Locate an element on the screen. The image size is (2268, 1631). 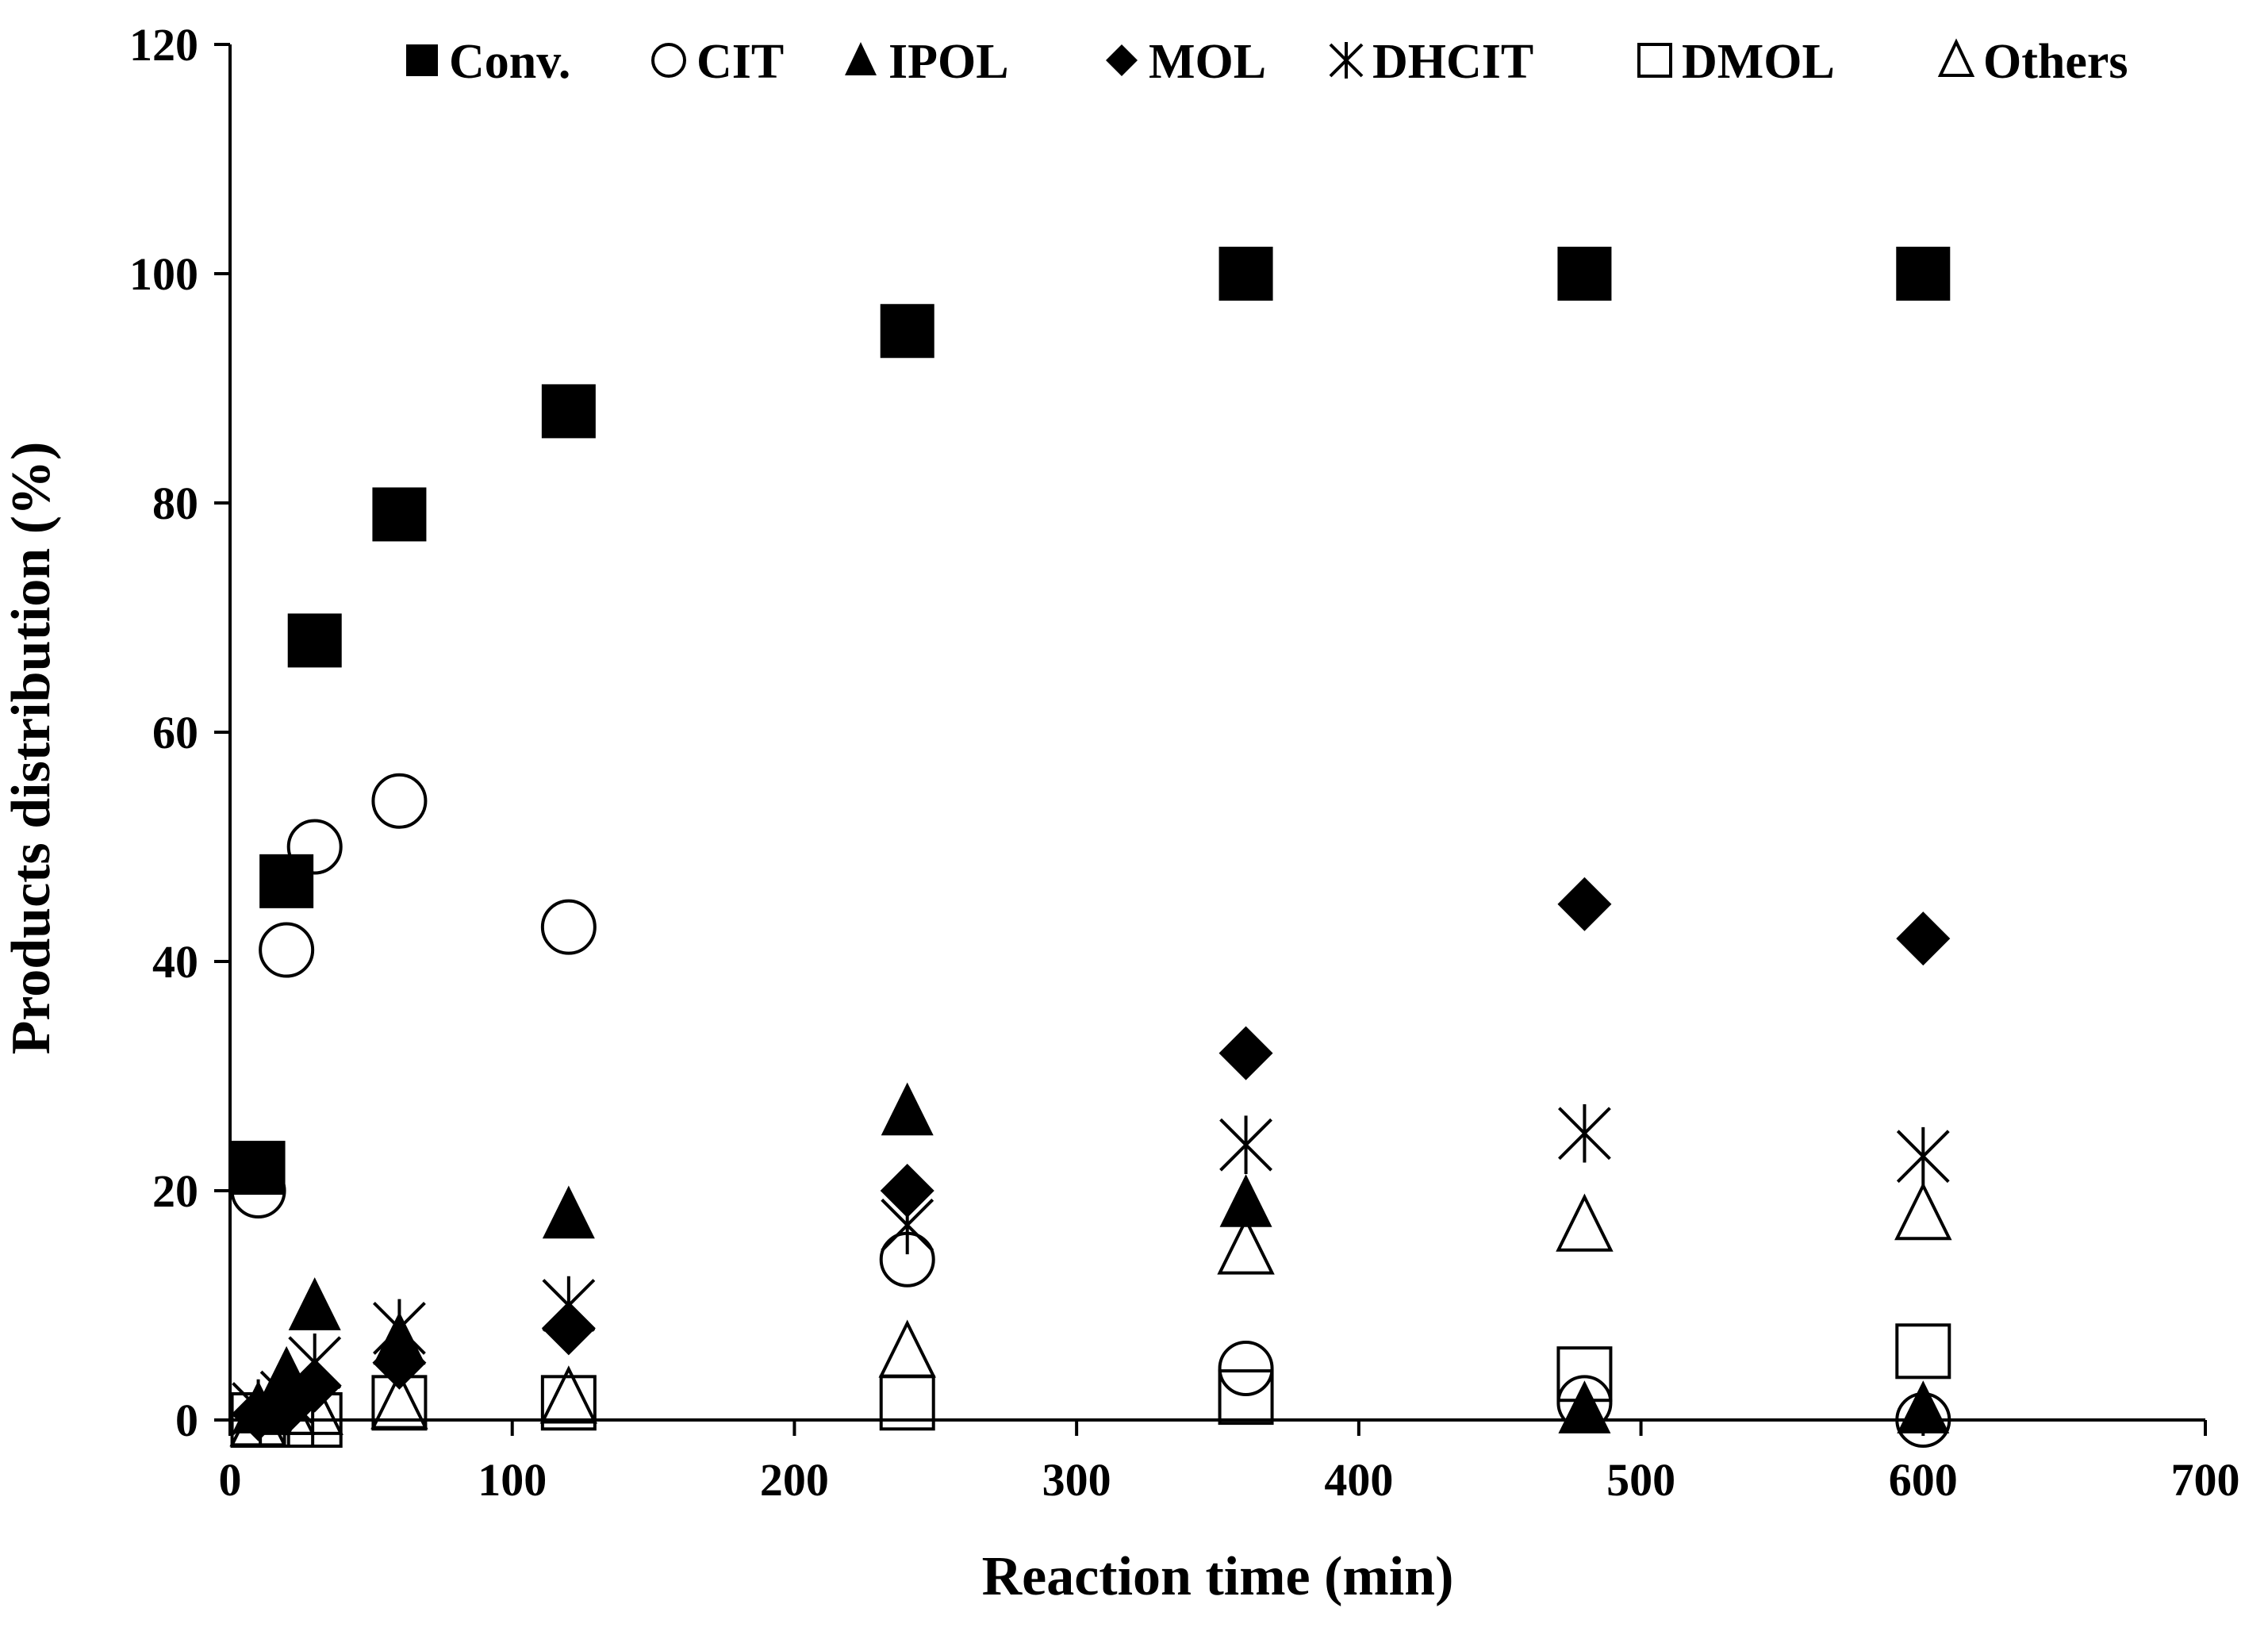
x-axis-title: Reaction time (min) is located at coordinates (1218, 1576).